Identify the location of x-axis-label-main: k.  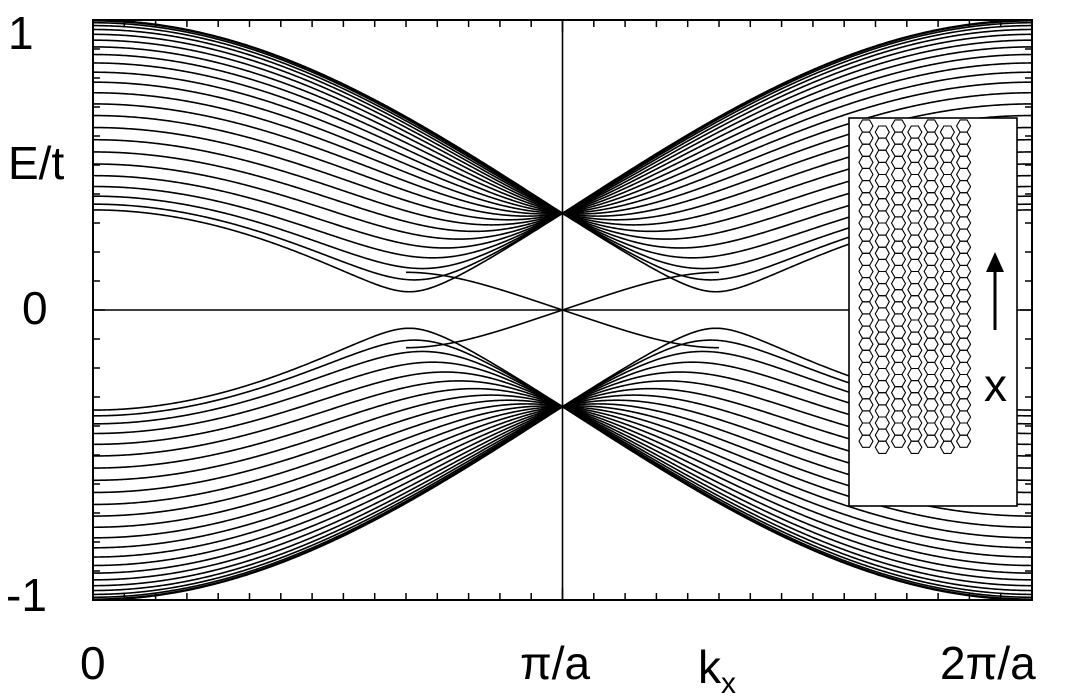
(709, 667).